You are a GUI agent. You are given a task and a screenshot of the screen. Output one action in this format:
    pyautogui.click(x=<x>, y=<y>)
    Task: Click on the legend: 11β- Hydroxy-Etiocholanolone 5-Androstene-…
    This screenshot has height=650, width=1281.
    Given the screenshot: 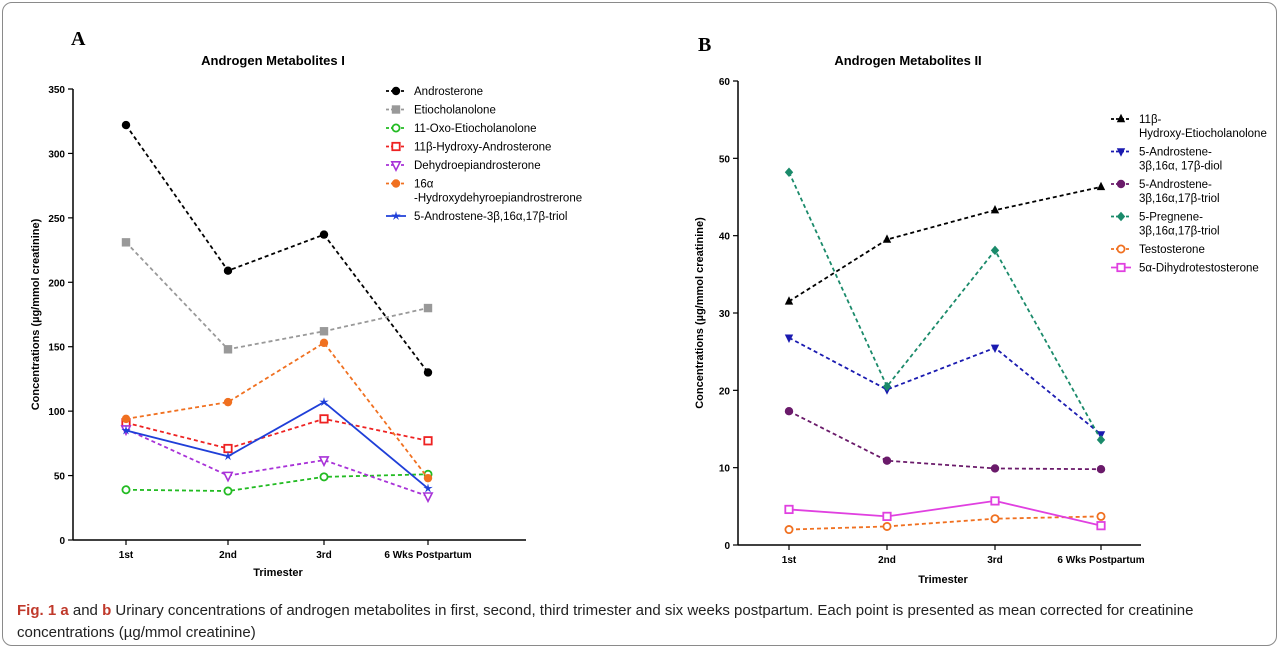 What is the action you would take?
    pyautogui.click(x=1189, y=194)
    